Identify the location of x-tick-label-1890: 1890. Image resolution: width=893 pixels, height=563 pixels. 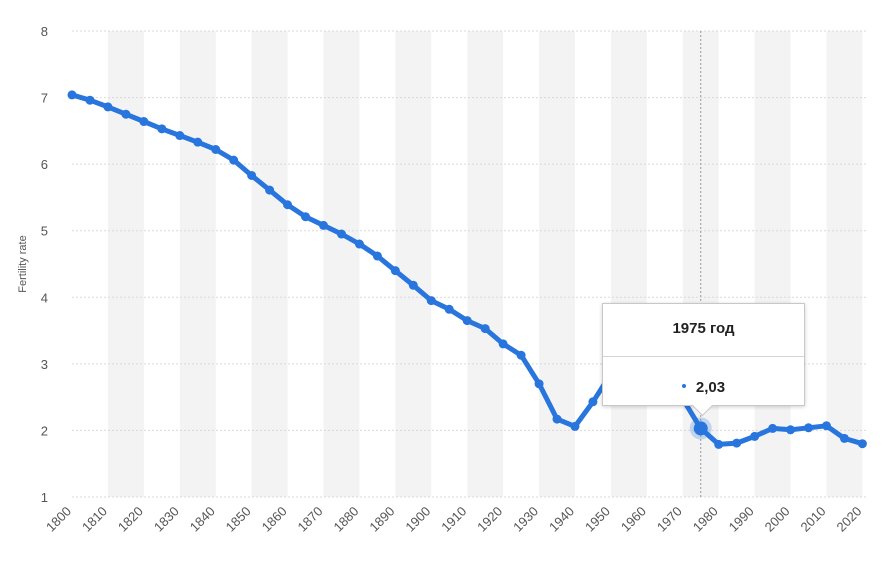
(381, 519).